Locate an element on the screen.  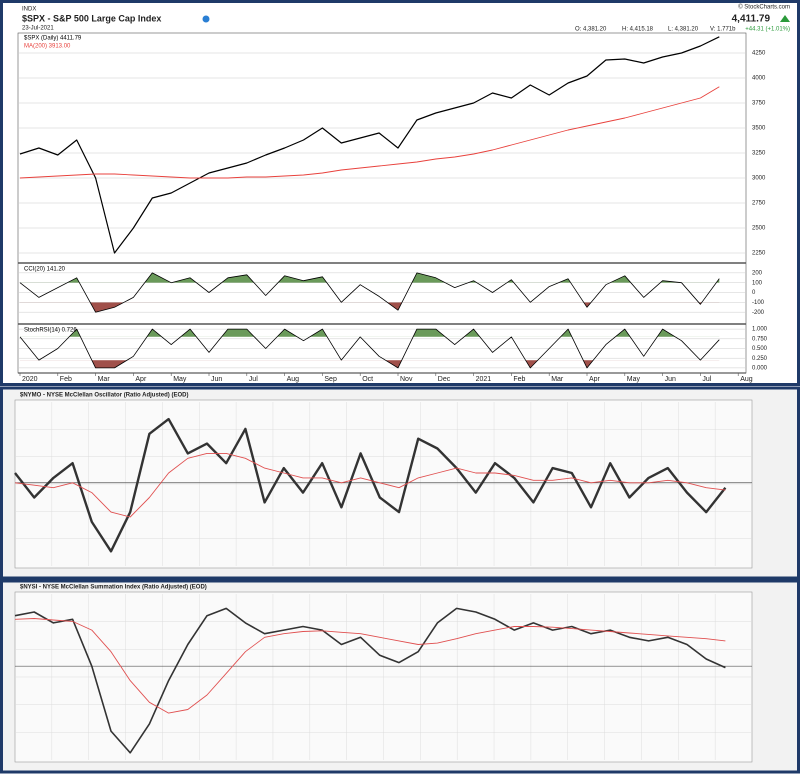
y-tick-label: 0.000 is located at coordinates (760, 368).